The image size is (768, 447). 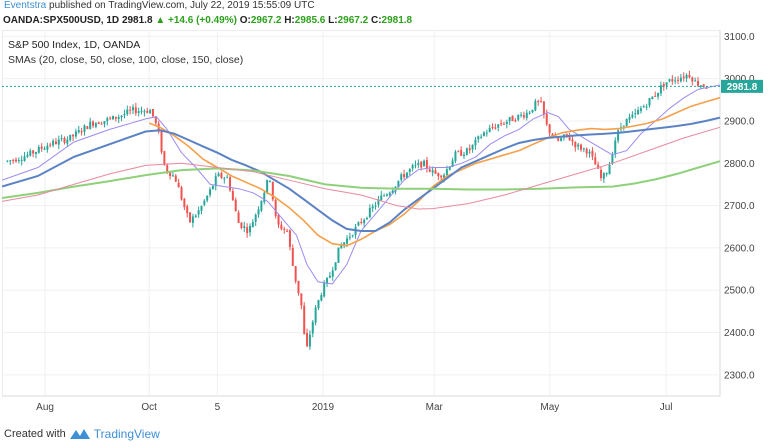 I want to click on author-link: Eventstra, so click(x=25, y=5).